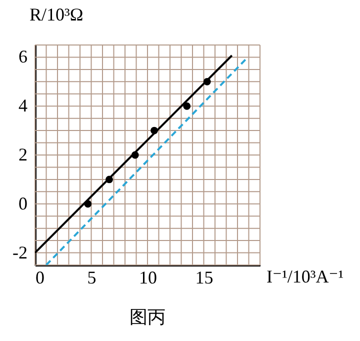  Describe the element at coordinates (23, 56) in the screenshot. I see `y-tick-label: 6` at that location.